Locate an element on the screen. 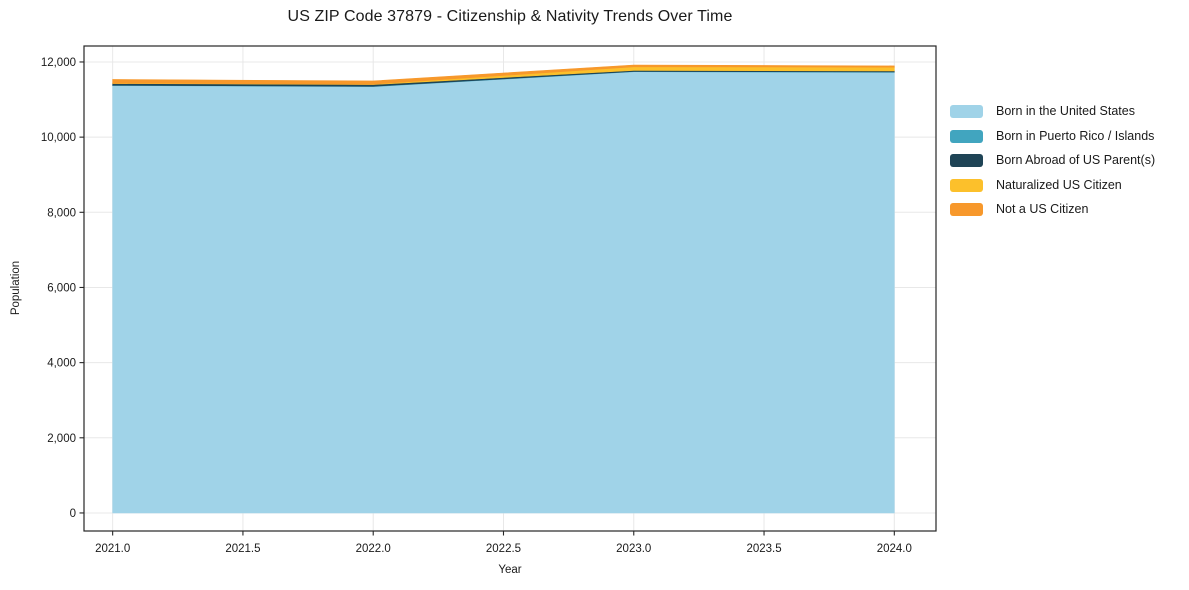 This screenshot has width=1189, height=590. legend-swatch-born-in-puerto-rico-islands is located at coordinates (966, 136).